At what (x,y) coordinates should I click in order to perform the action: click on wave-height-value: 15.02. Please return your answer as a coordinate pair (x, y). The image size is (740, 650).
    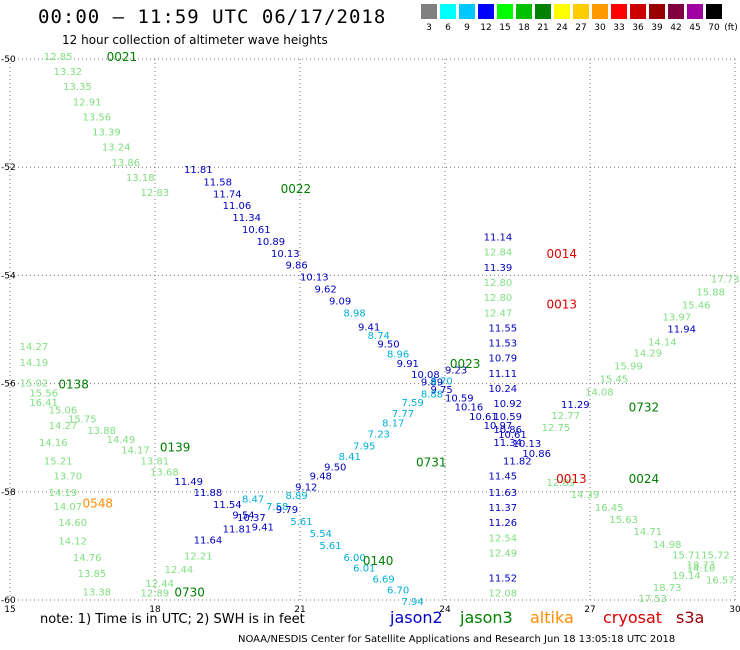
    Looking at the image, I should click on (34, 384).